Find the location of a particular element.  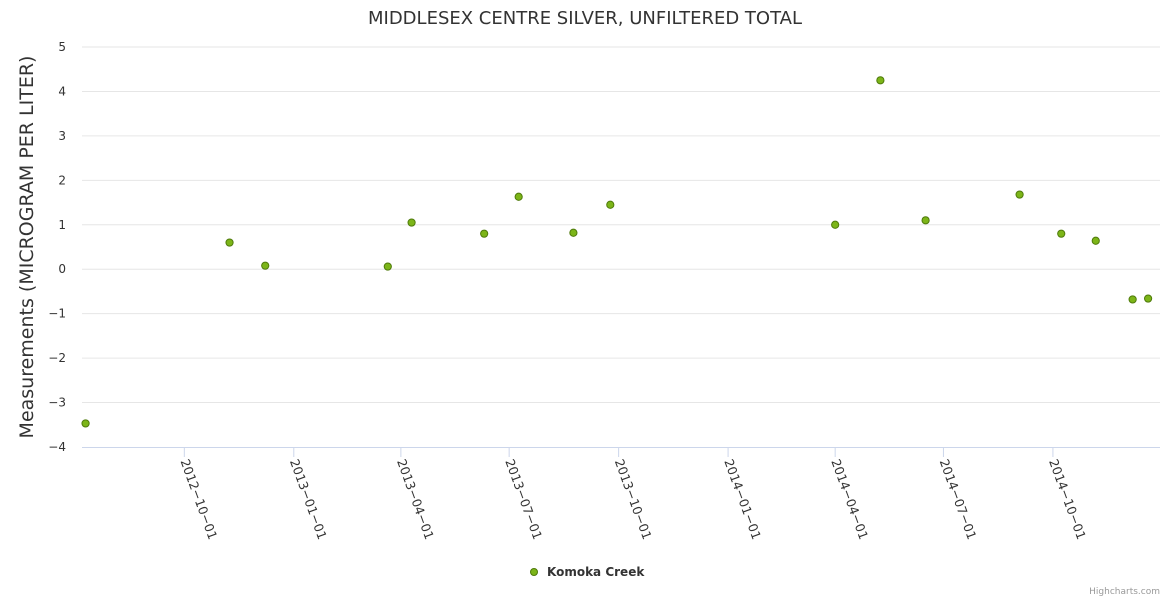

y-tick-label: 2 is located at coordinates (62, 180).